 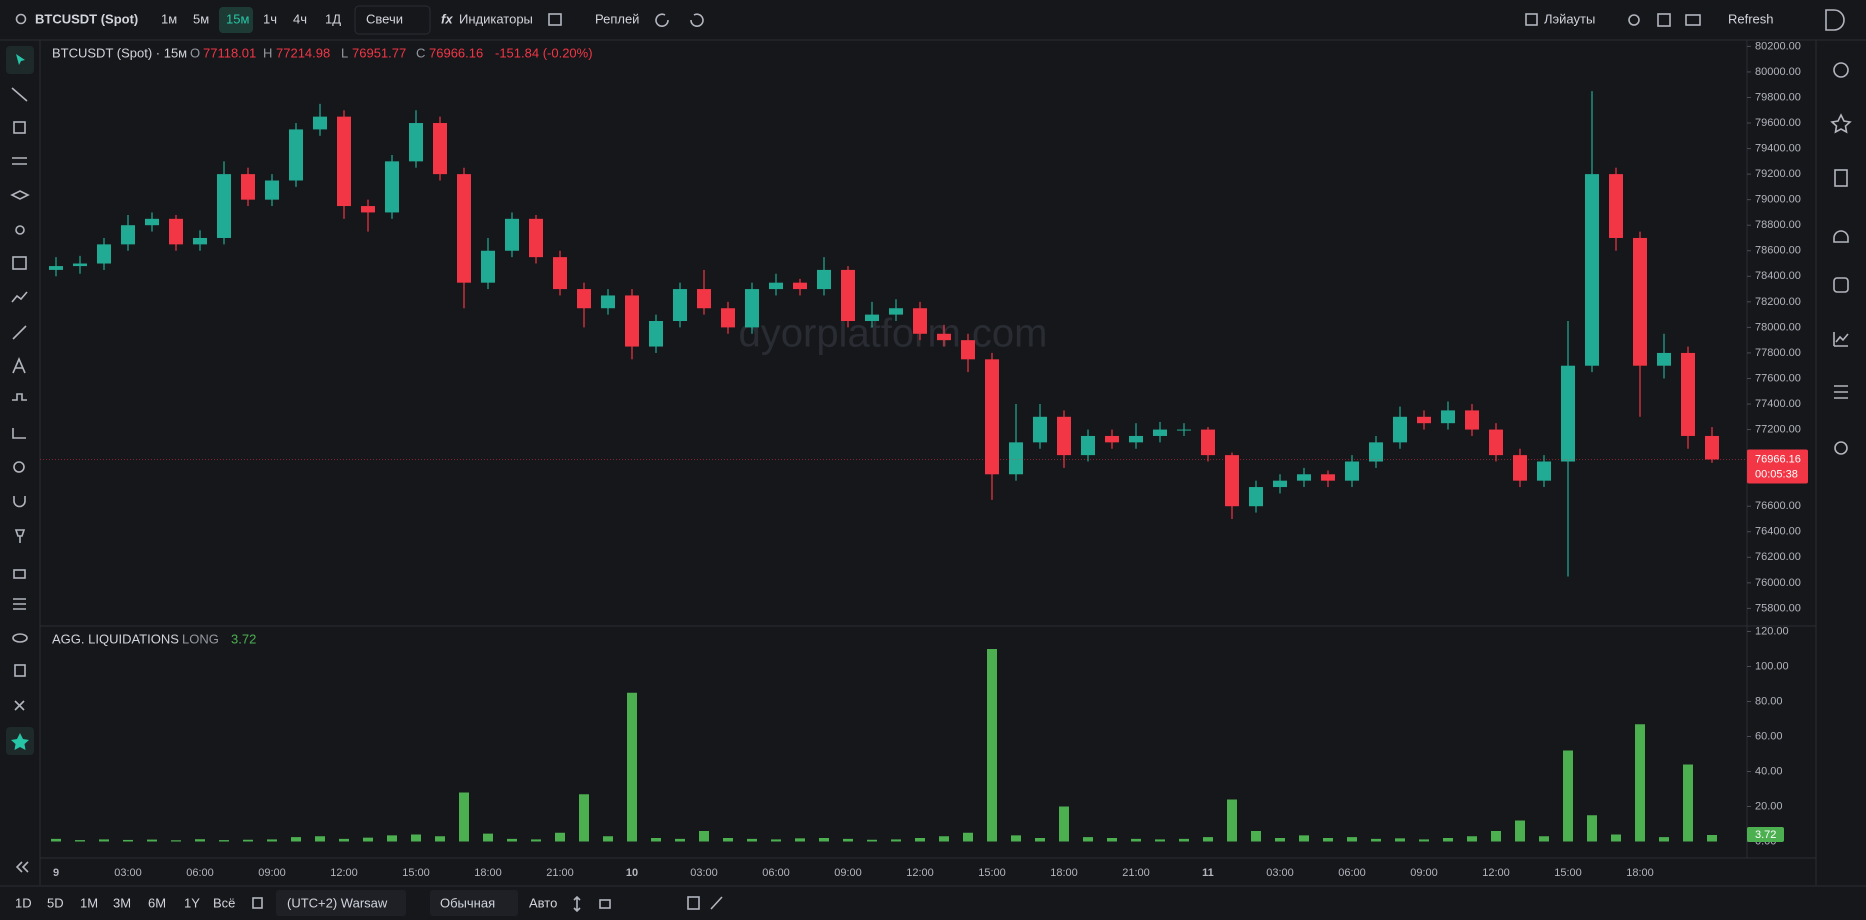 I want to click on legend-key: H, so click(x=267, y=52).